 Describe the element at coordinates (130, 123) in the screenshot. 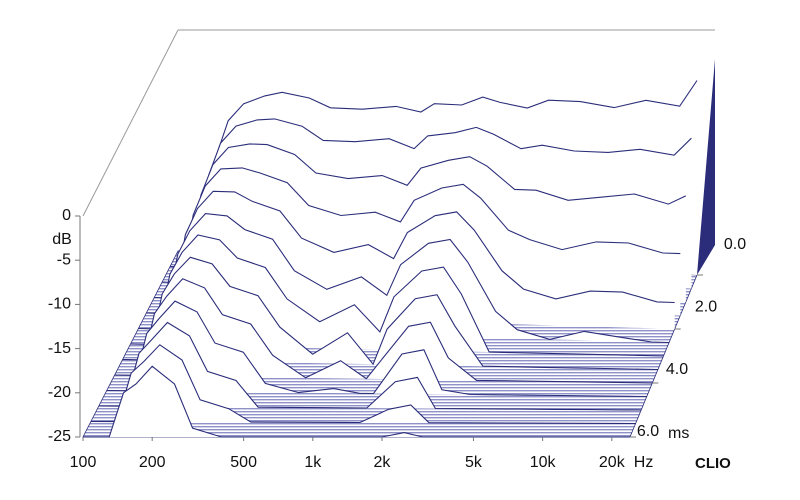

I see `box-edge` at that location.